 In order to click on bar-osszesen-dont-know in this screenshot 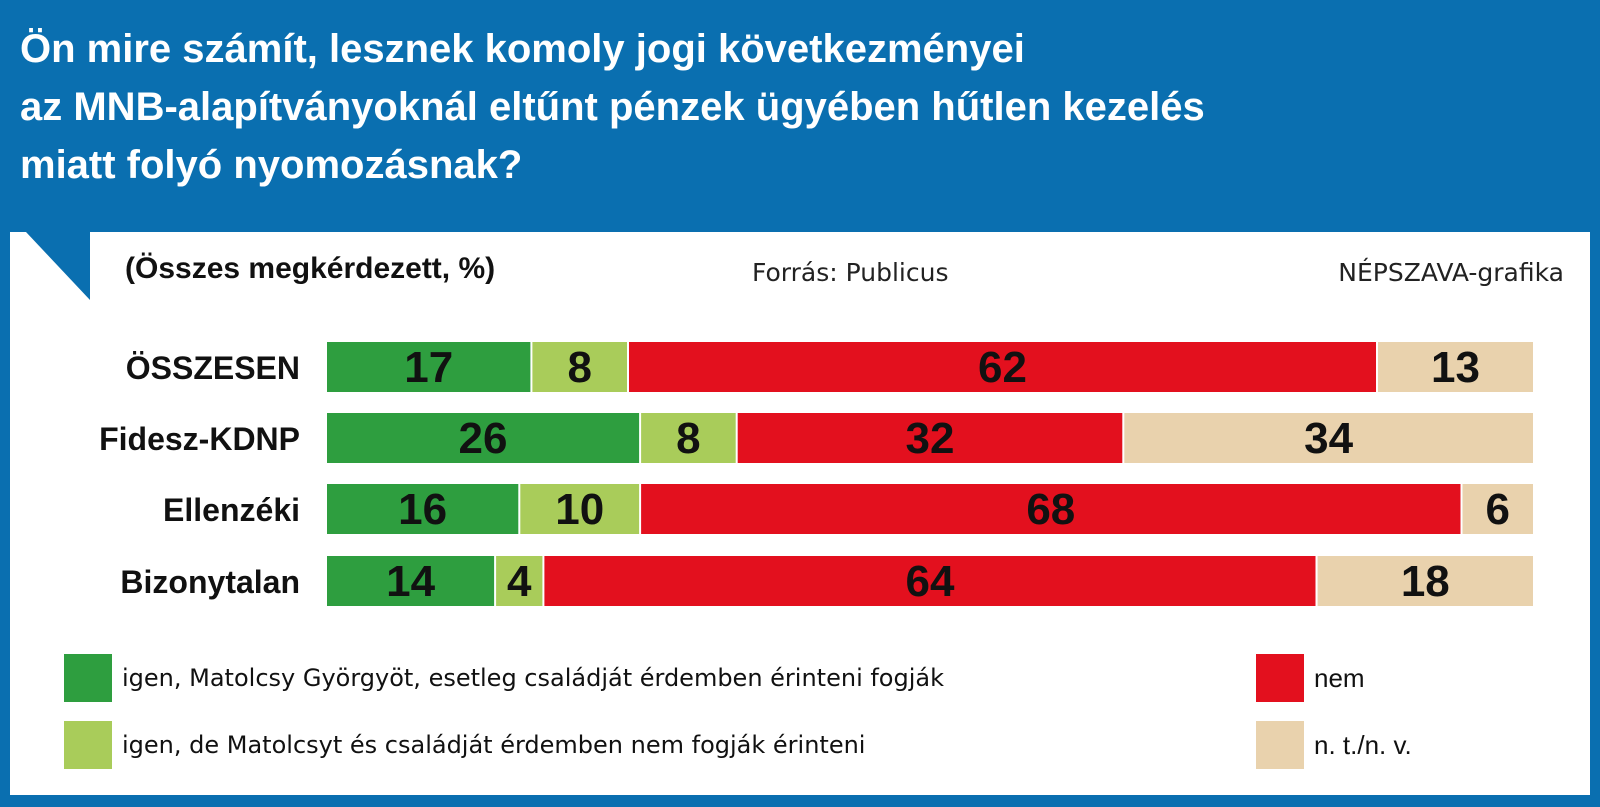, I will do `click(1455, 367)`.